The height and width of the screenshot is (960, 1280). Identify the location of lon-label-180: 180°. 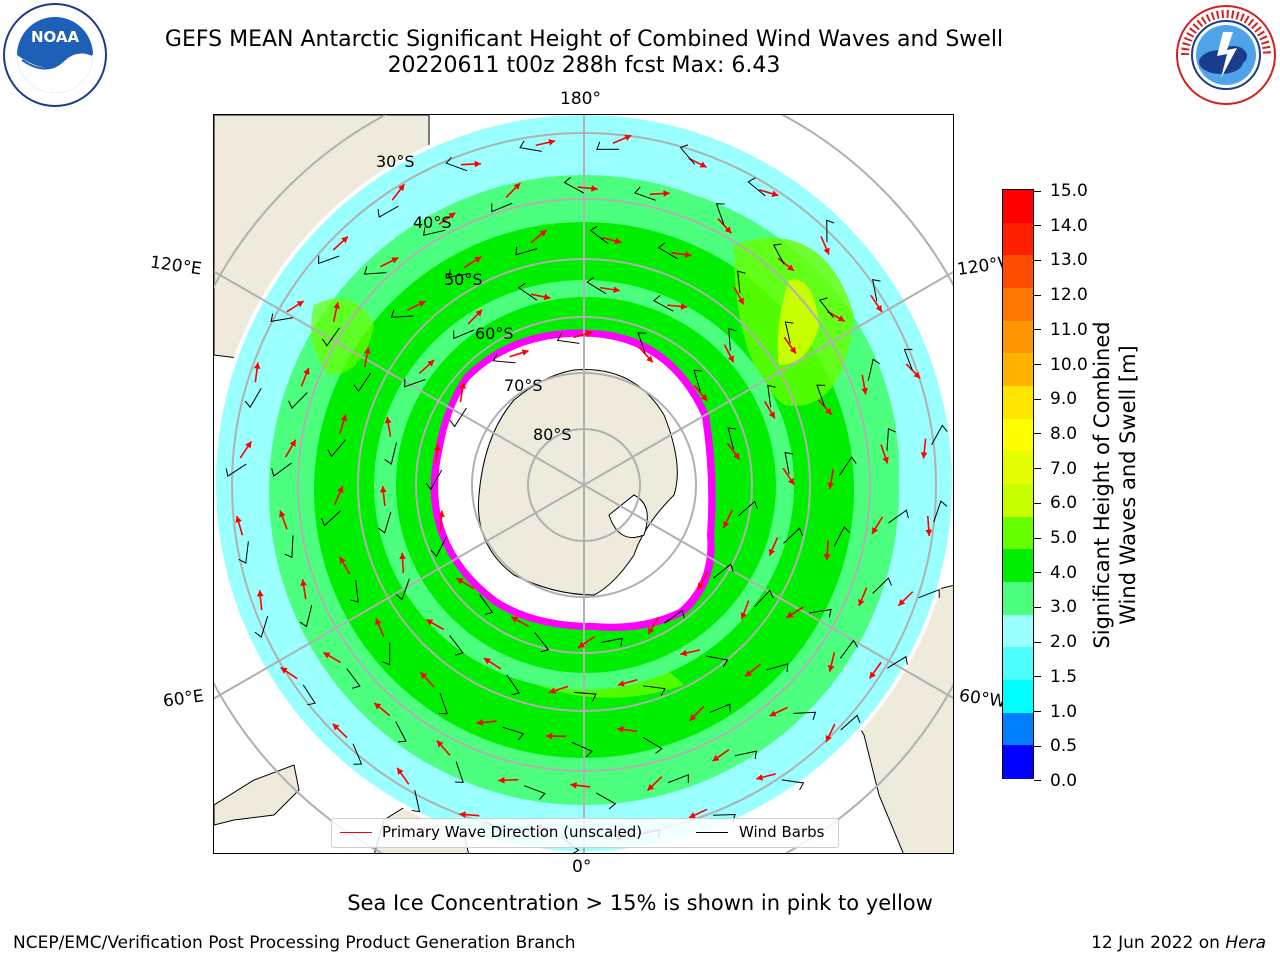
(580, 99).